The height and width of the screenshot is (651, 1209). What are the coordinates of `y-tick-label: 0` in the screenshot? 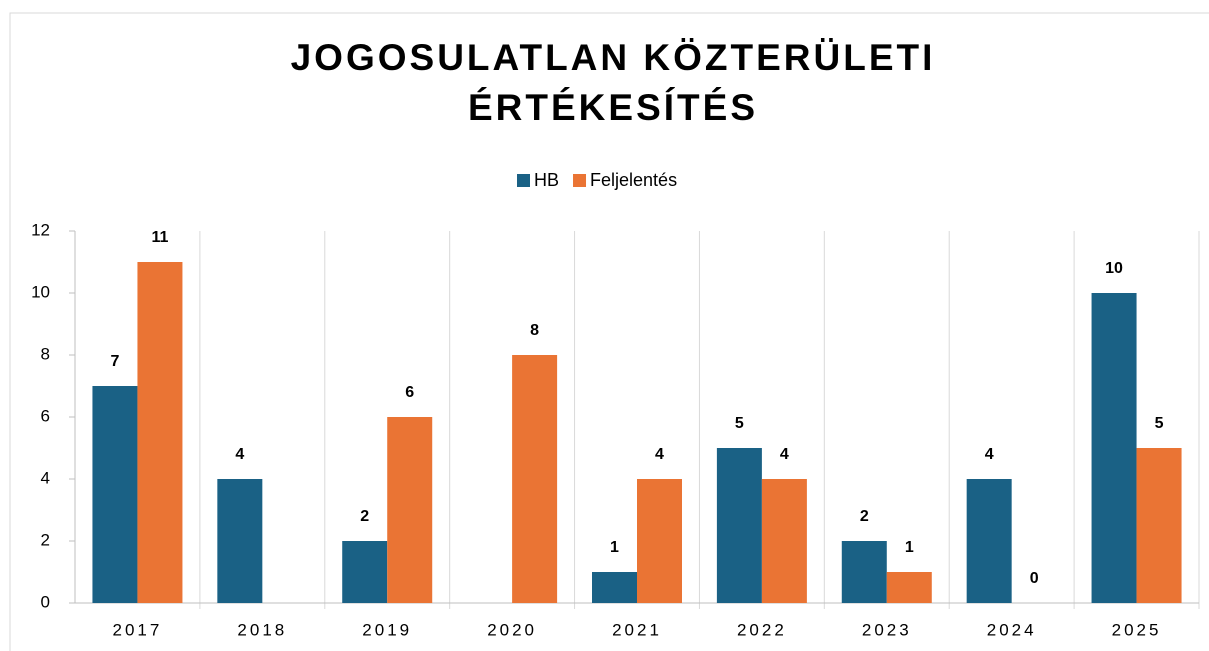 It's located at (45, 601).